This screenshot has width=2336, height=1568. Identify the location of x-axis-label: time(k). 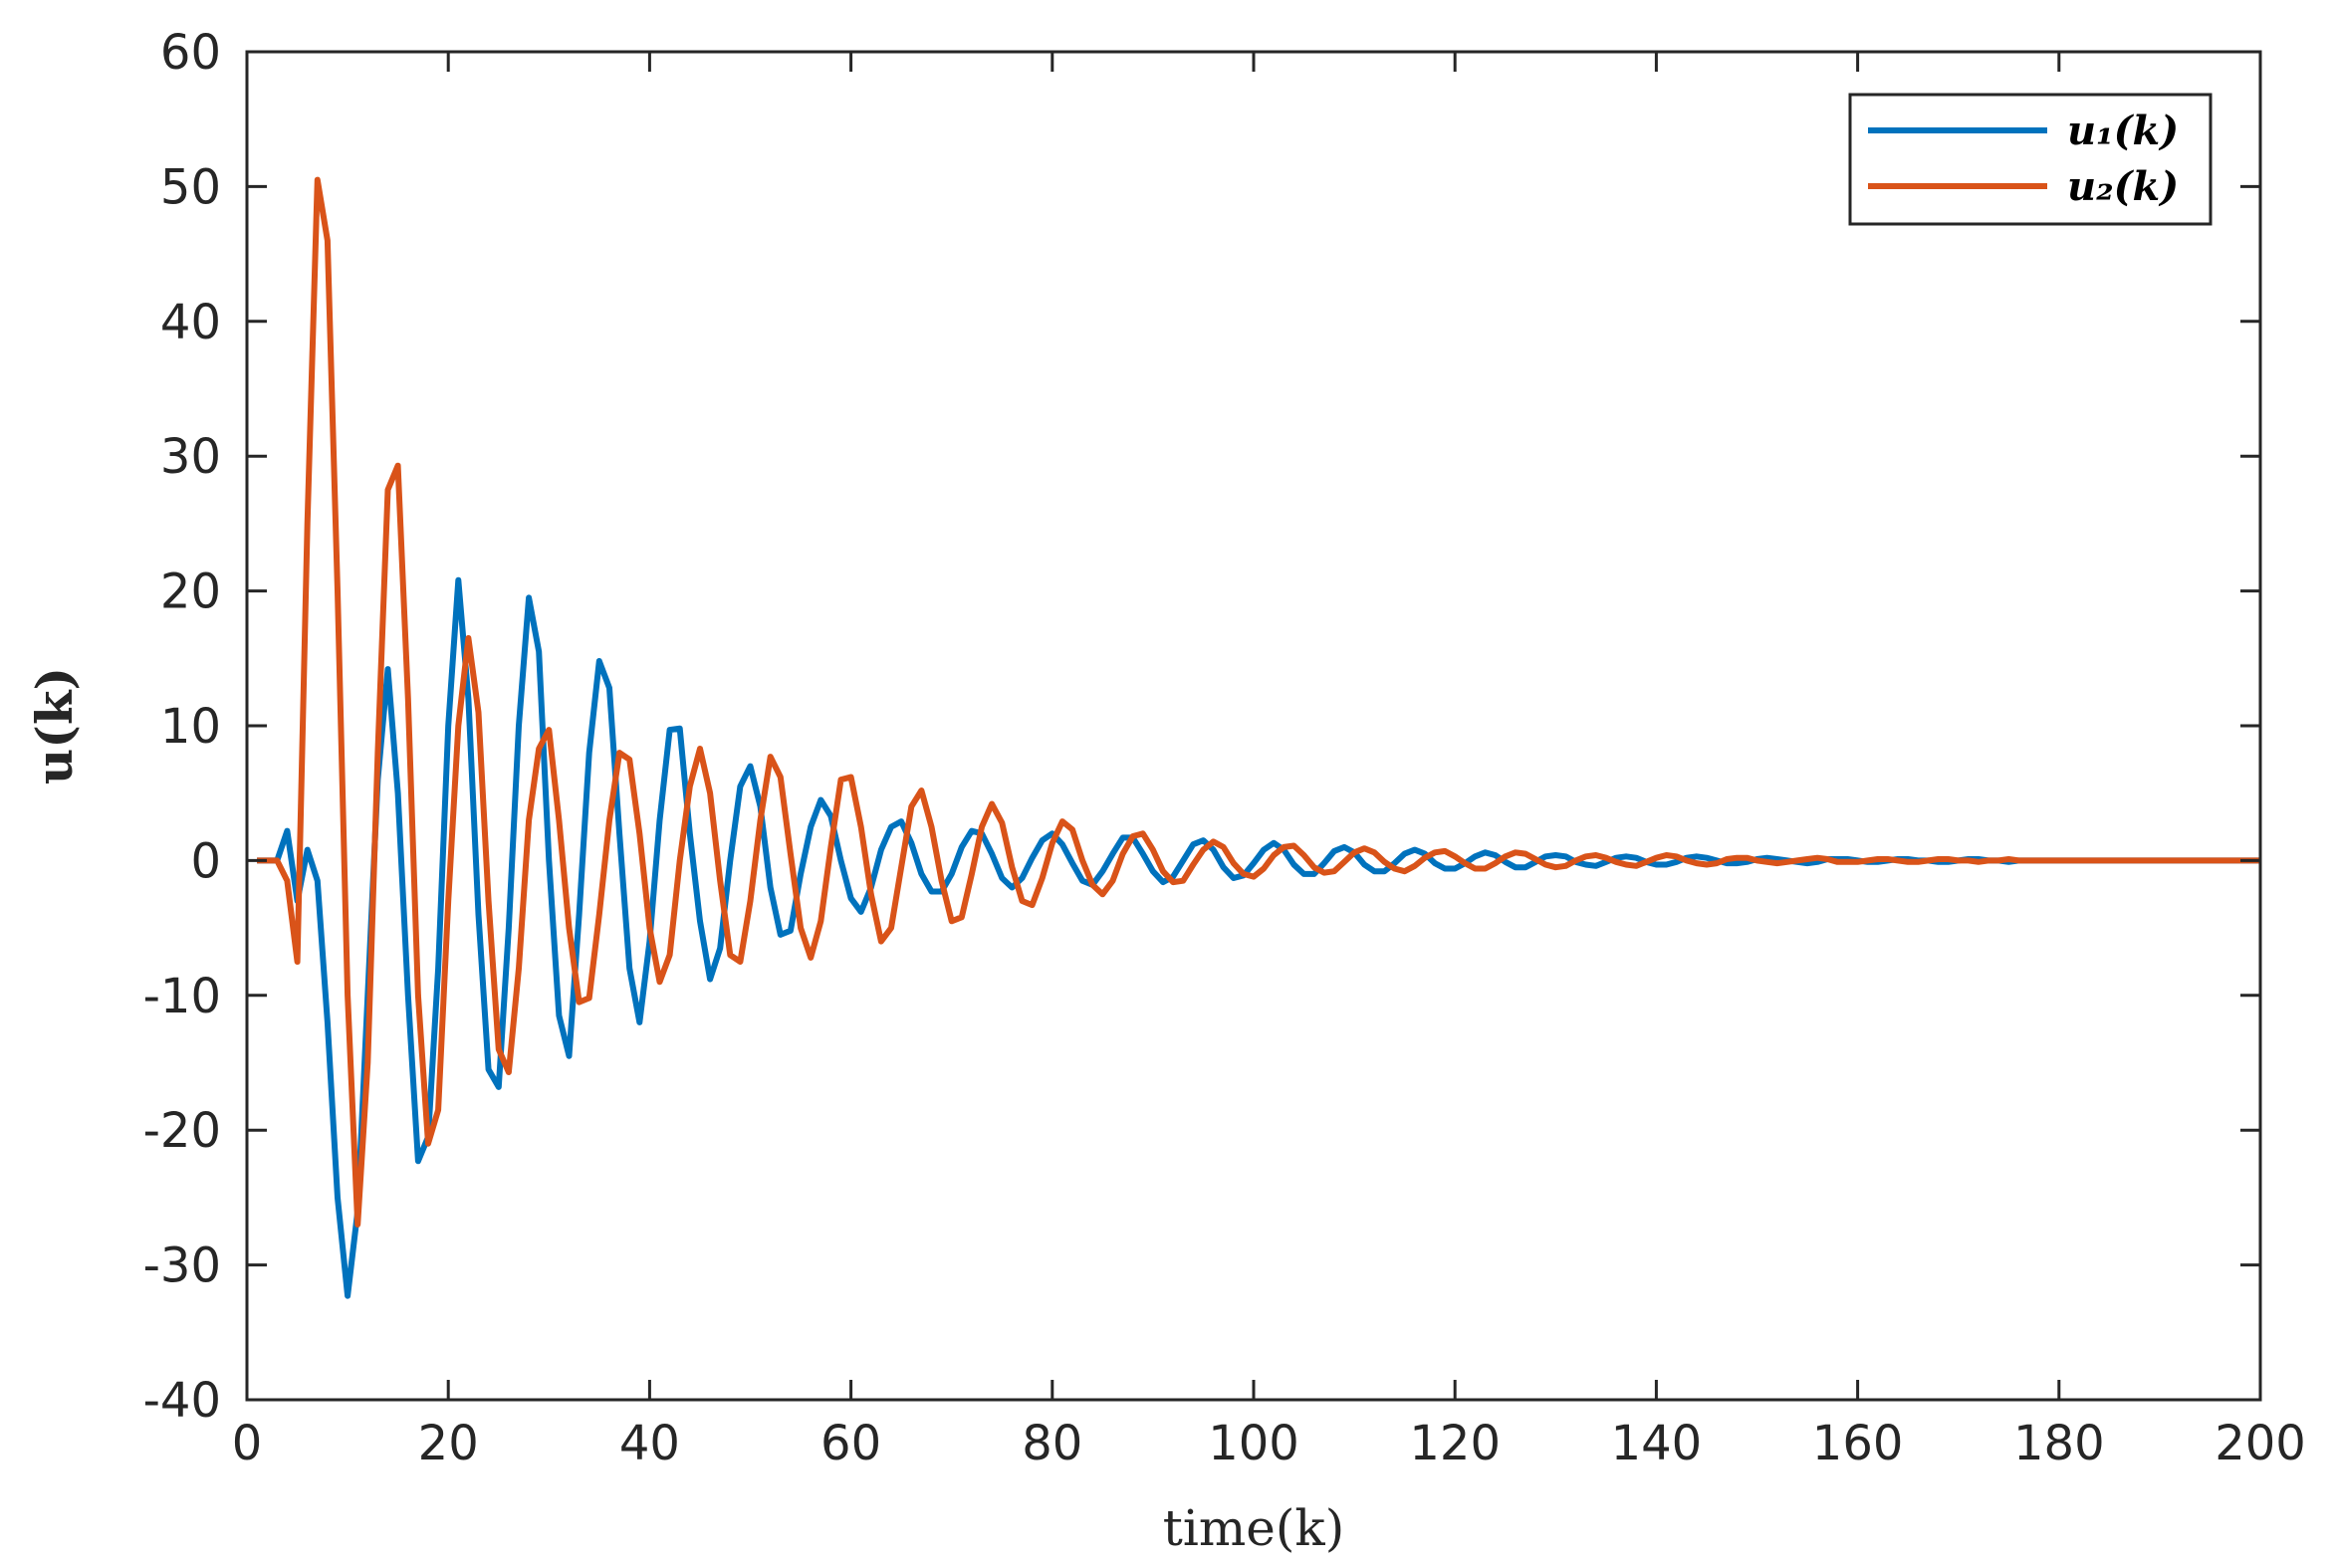
(1254, 1528).